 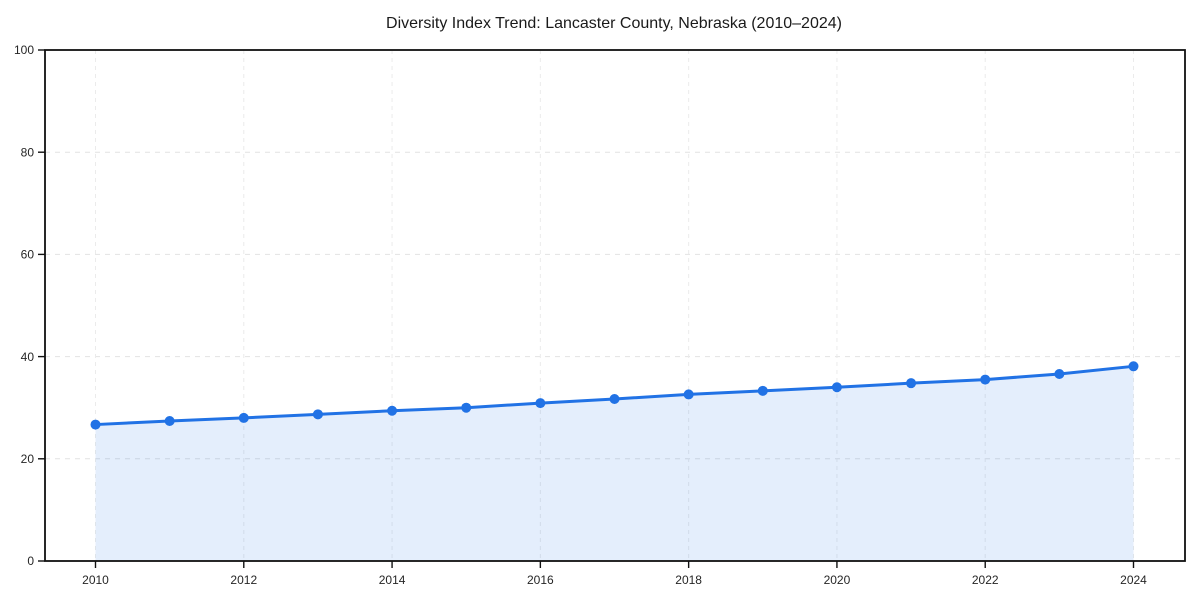 What do you see at coordinates (24, 50) in the screenshot?
I see `y-tick-label-100: 100` at bounding box center [24, 50].